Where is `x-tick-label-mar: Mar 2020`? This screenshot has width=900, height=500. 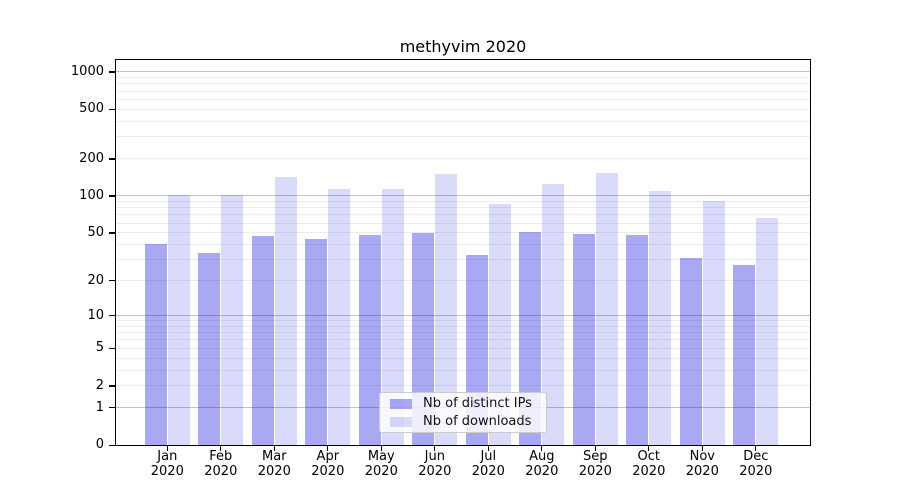
x-tick-label-mar: Mar 2020 is located at coordinates (274, 464).